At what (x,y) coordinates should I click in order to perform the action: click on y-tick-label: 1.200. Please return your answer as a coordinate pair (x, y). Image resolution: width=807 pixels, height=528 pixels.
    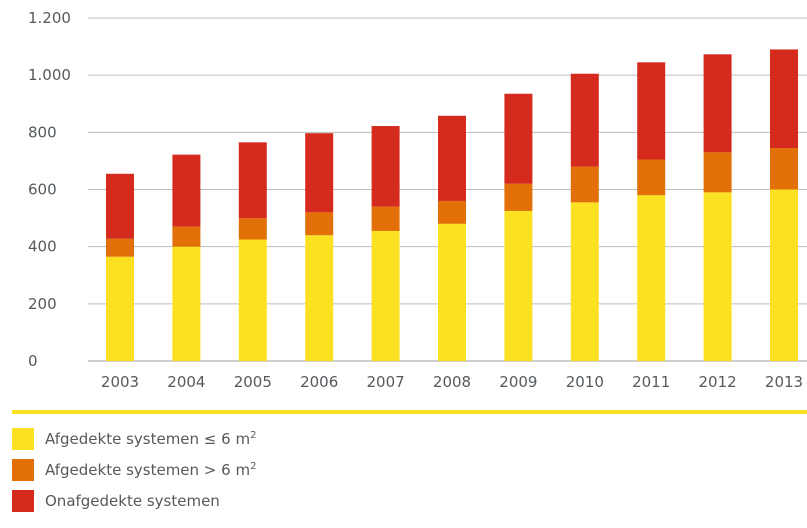
    Looking at the image, I should click on (49, 18).